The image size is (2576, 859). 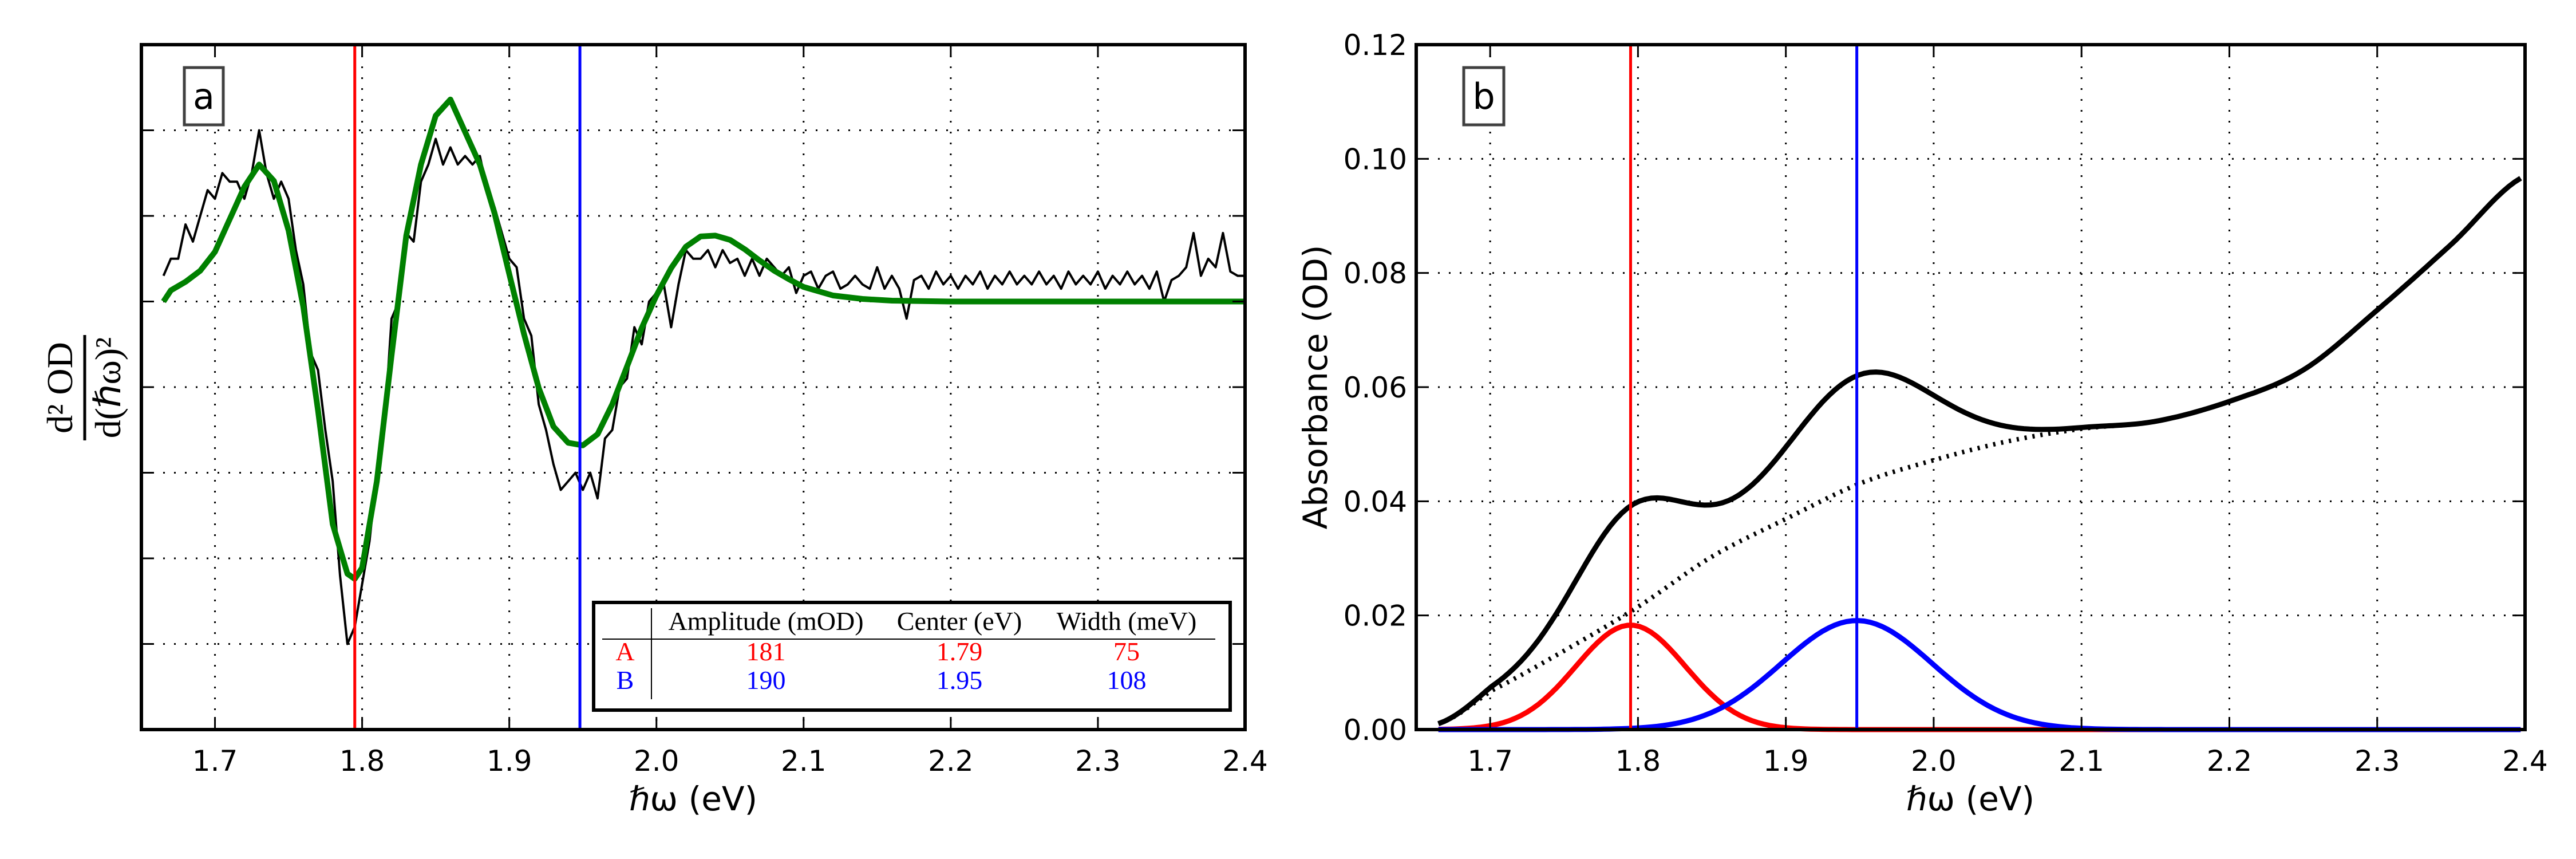 What do you see at coordinates (2525, 761) in the screenshot?
I see `panel-b-x-tick-label: 2.4` at bounding box center [2525, 761].